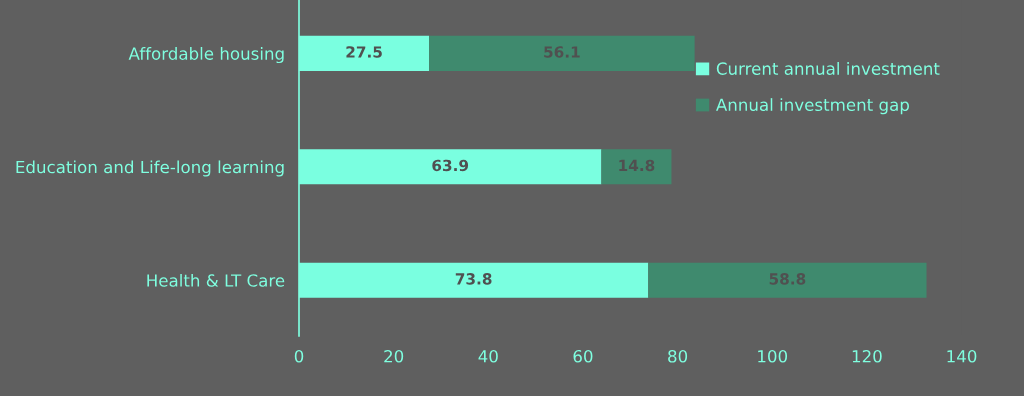  I want to click on data-label: 73.8, so click(473, 279).